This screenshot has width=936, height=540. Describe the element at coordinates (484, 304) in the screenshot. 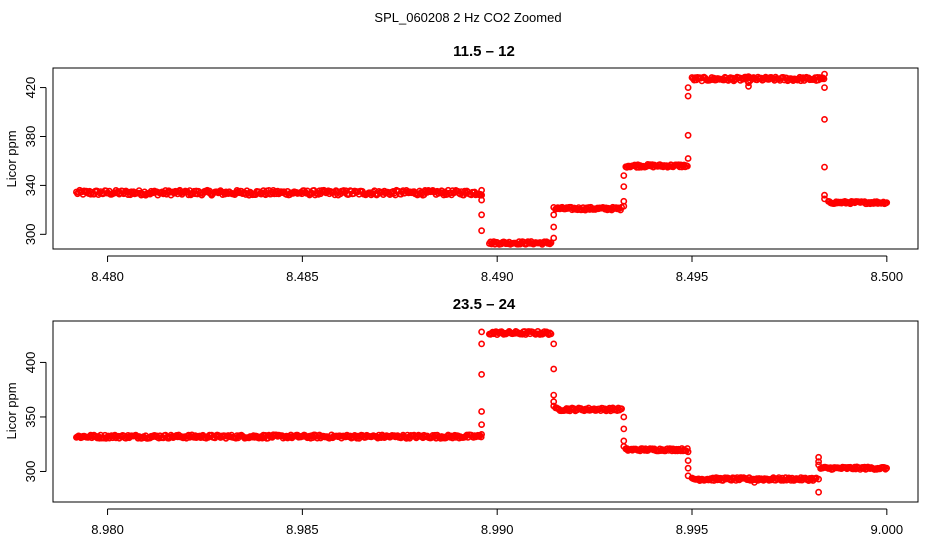

I see `panel-2-title: 23.5 – 24` at that location.